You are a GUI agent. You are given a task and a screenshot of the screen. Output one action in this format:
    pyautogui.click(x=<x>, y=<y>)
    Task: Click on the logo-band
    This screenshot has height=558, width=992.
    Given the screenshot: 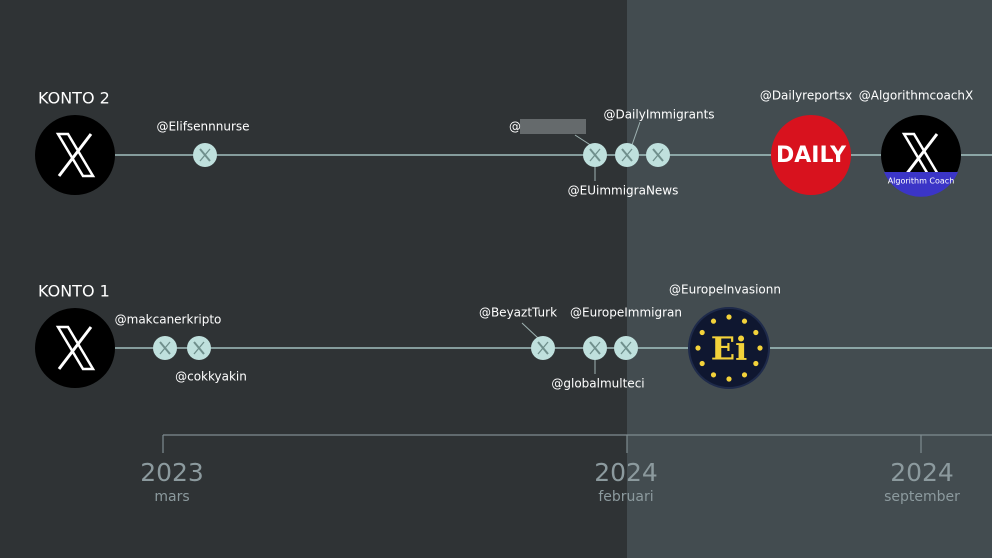 What is the action you would take?
    pyautogui.click(x=921, y=184)
    